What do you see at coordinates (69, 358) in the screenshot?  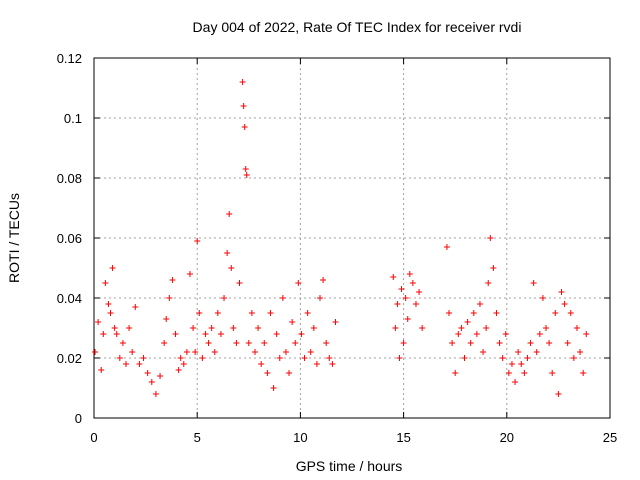 I see `y-tick-label: 0.02` at bounding box center [69, 358].